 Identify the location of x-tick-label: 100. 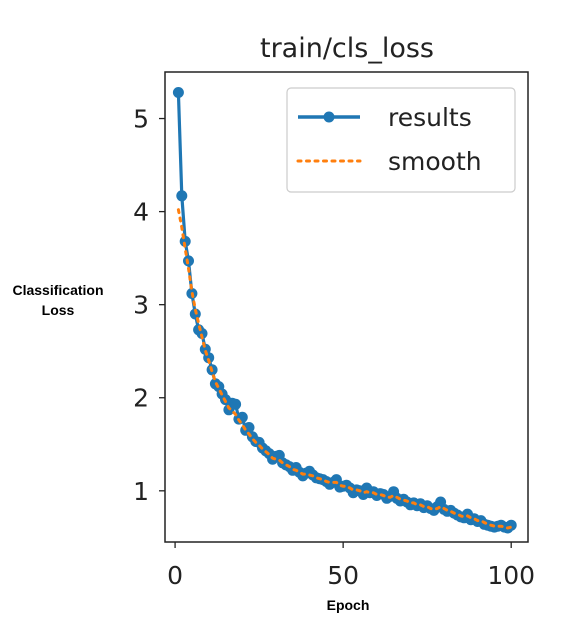
(511, 575).